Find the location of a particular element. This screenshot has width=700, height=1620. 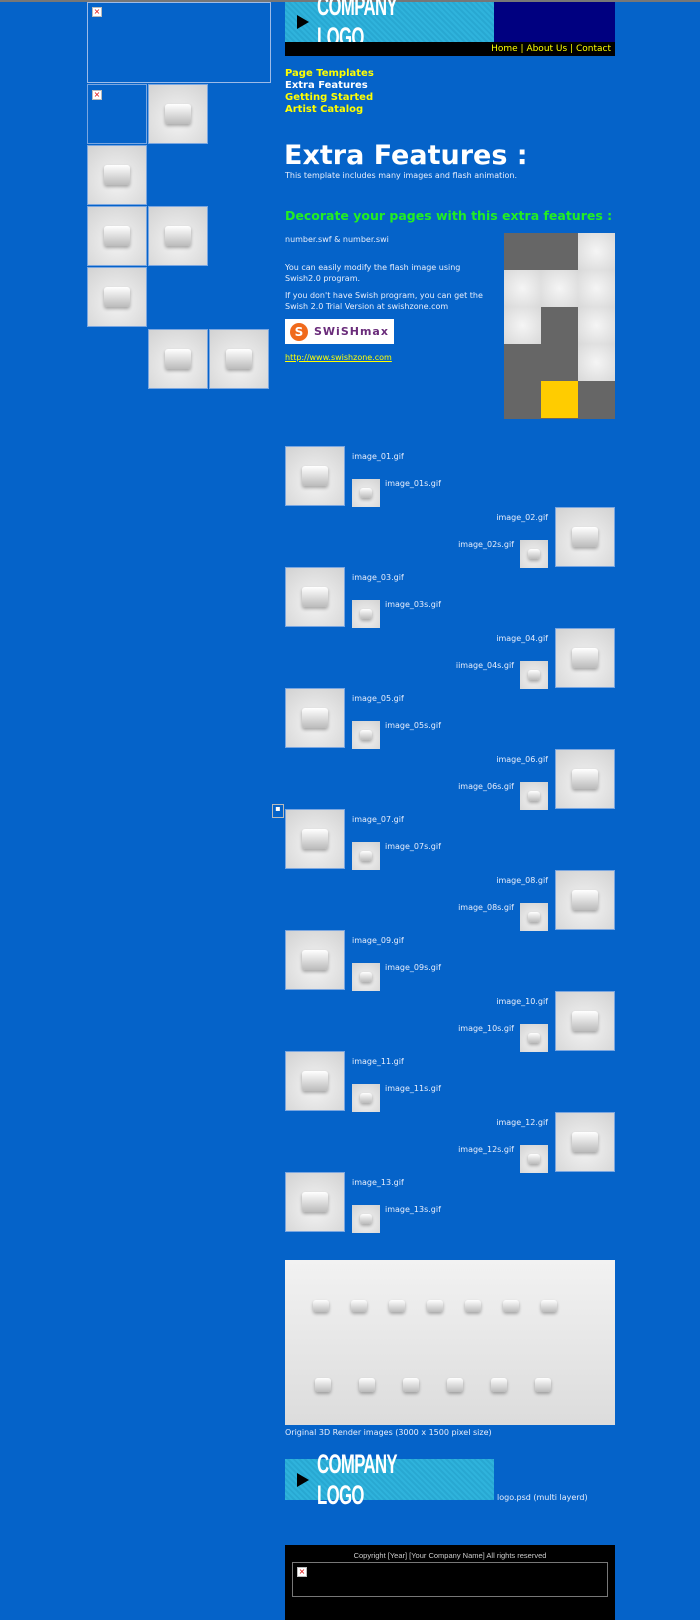

swishzone-link: http://www.swishzone.com is located at coordinates (338, 357).